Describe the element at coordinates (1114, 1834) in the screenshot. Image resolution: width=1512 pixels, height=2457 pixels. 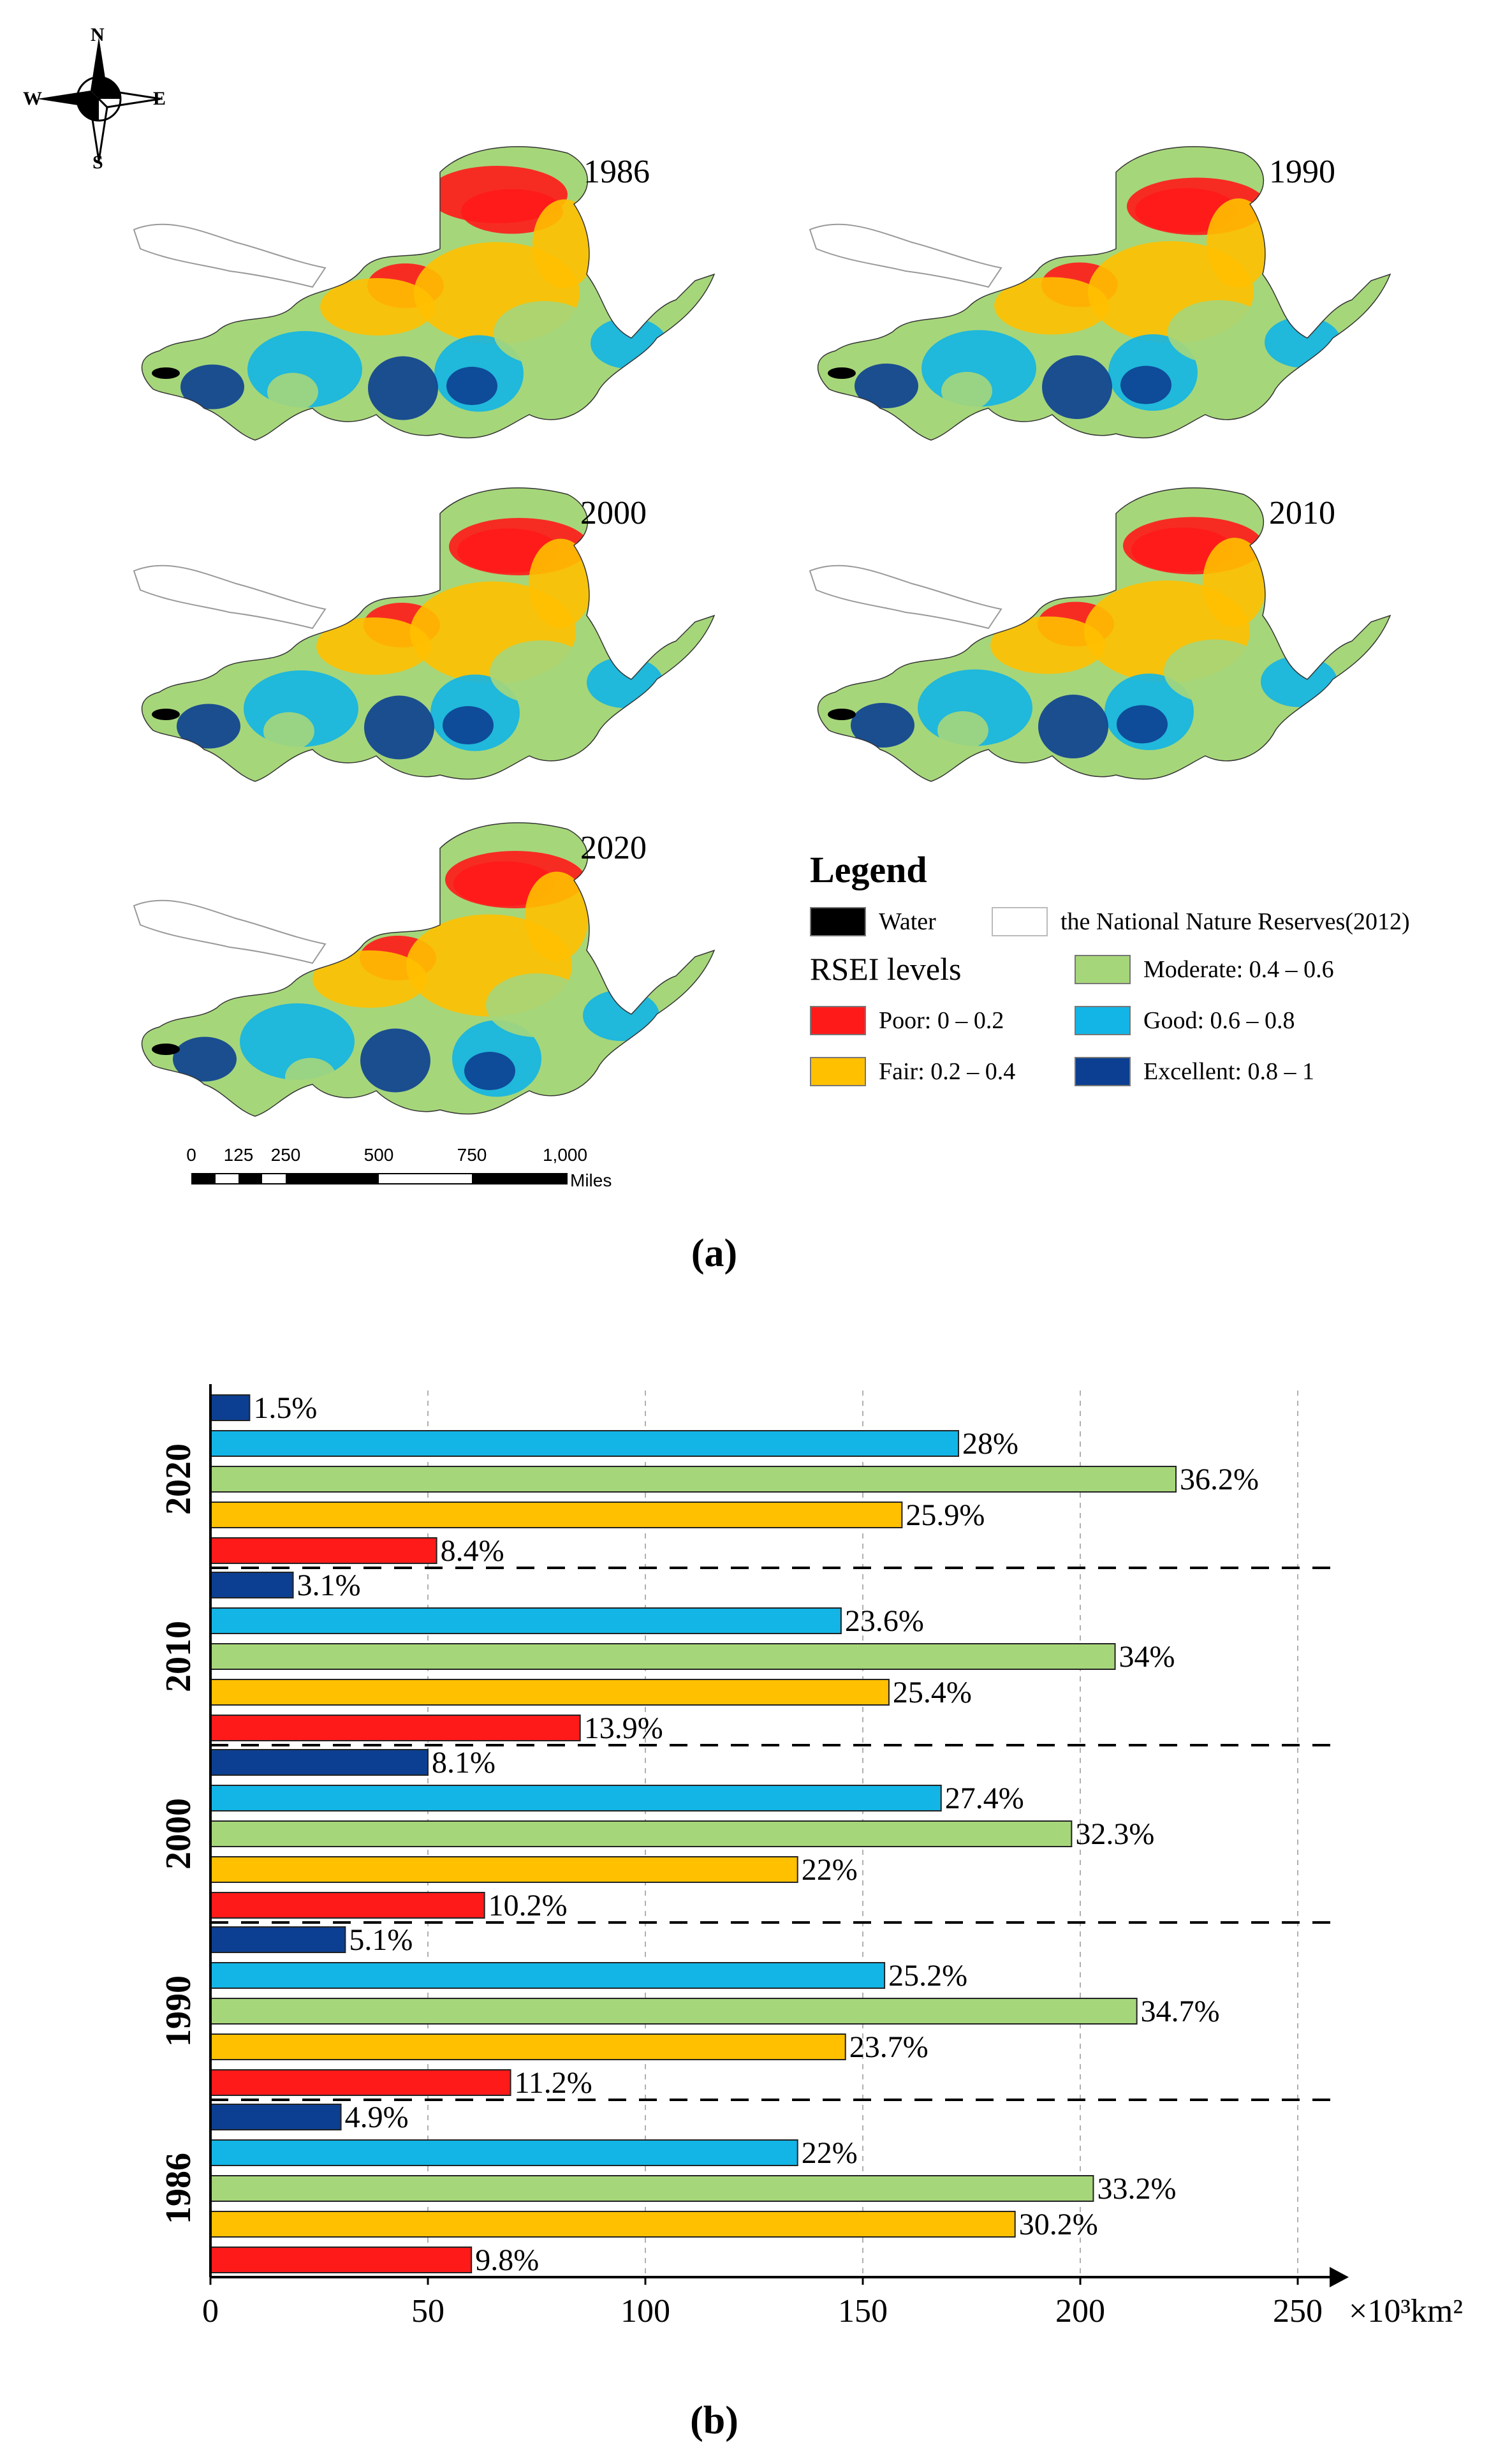
I see `data-label-2000-moderate: 32.3%` at that location.